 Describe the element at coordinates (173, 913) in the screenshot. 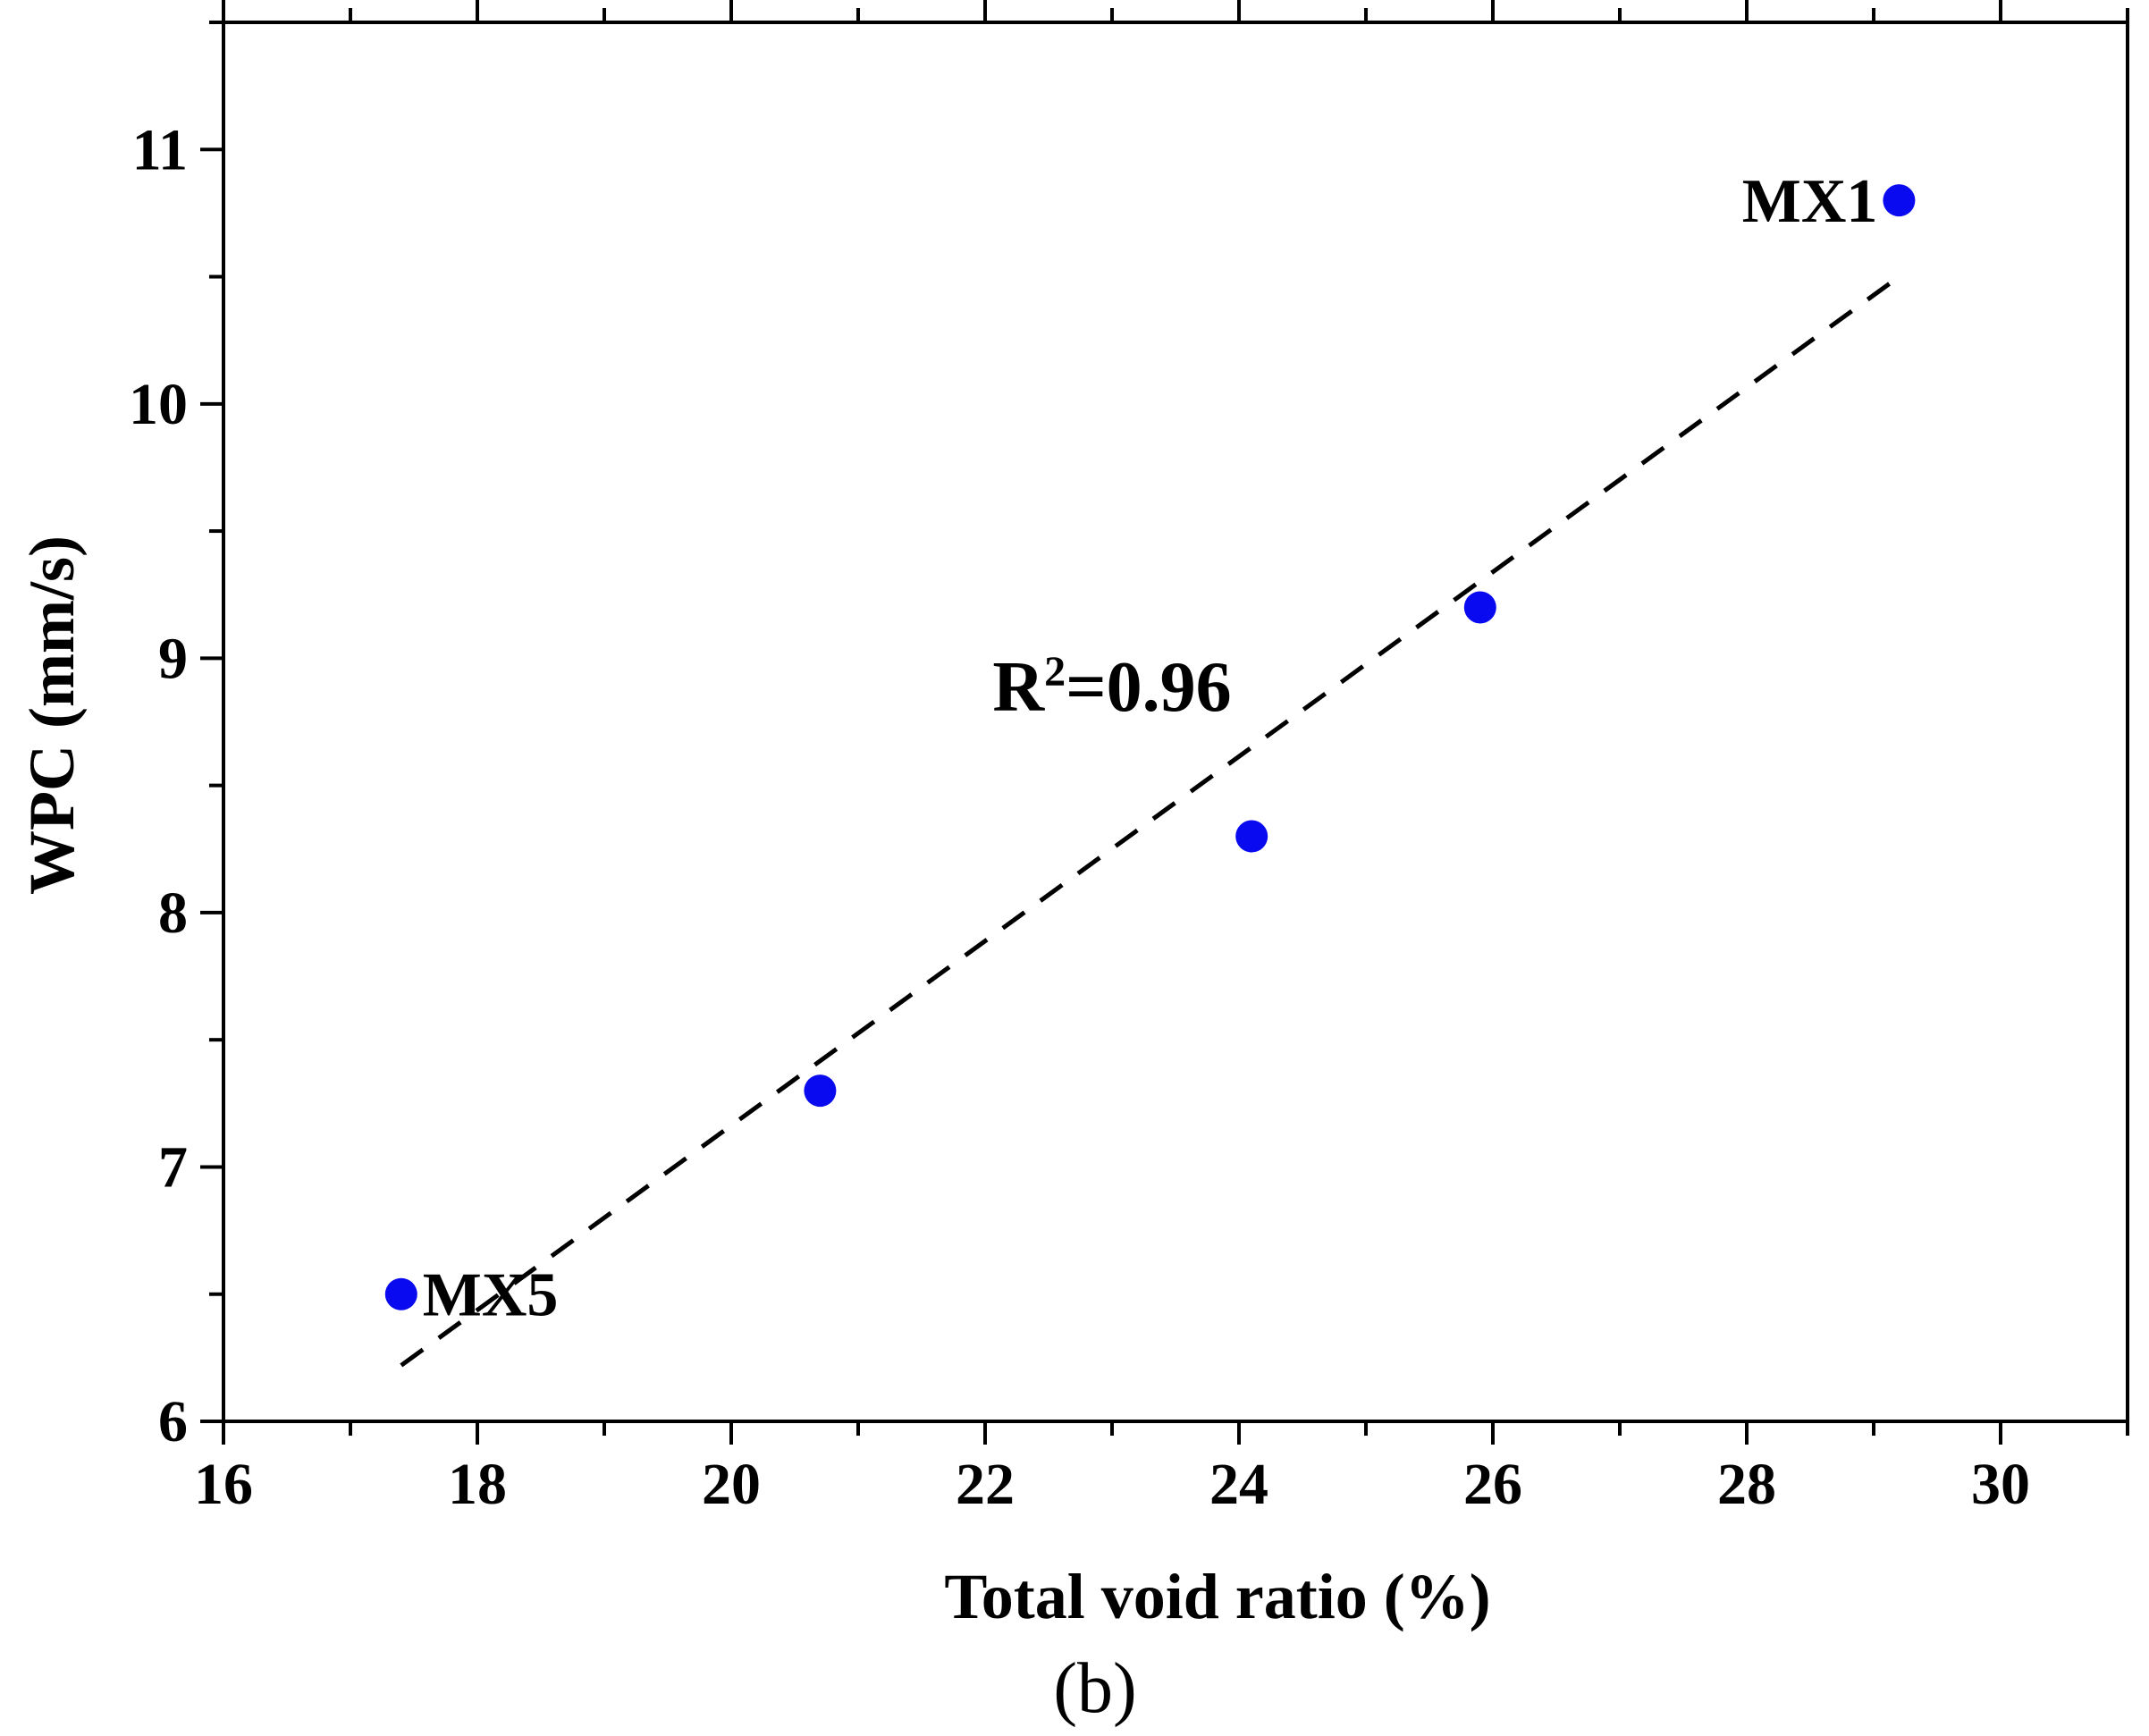

I see `y-tick-label: 8` at that location.